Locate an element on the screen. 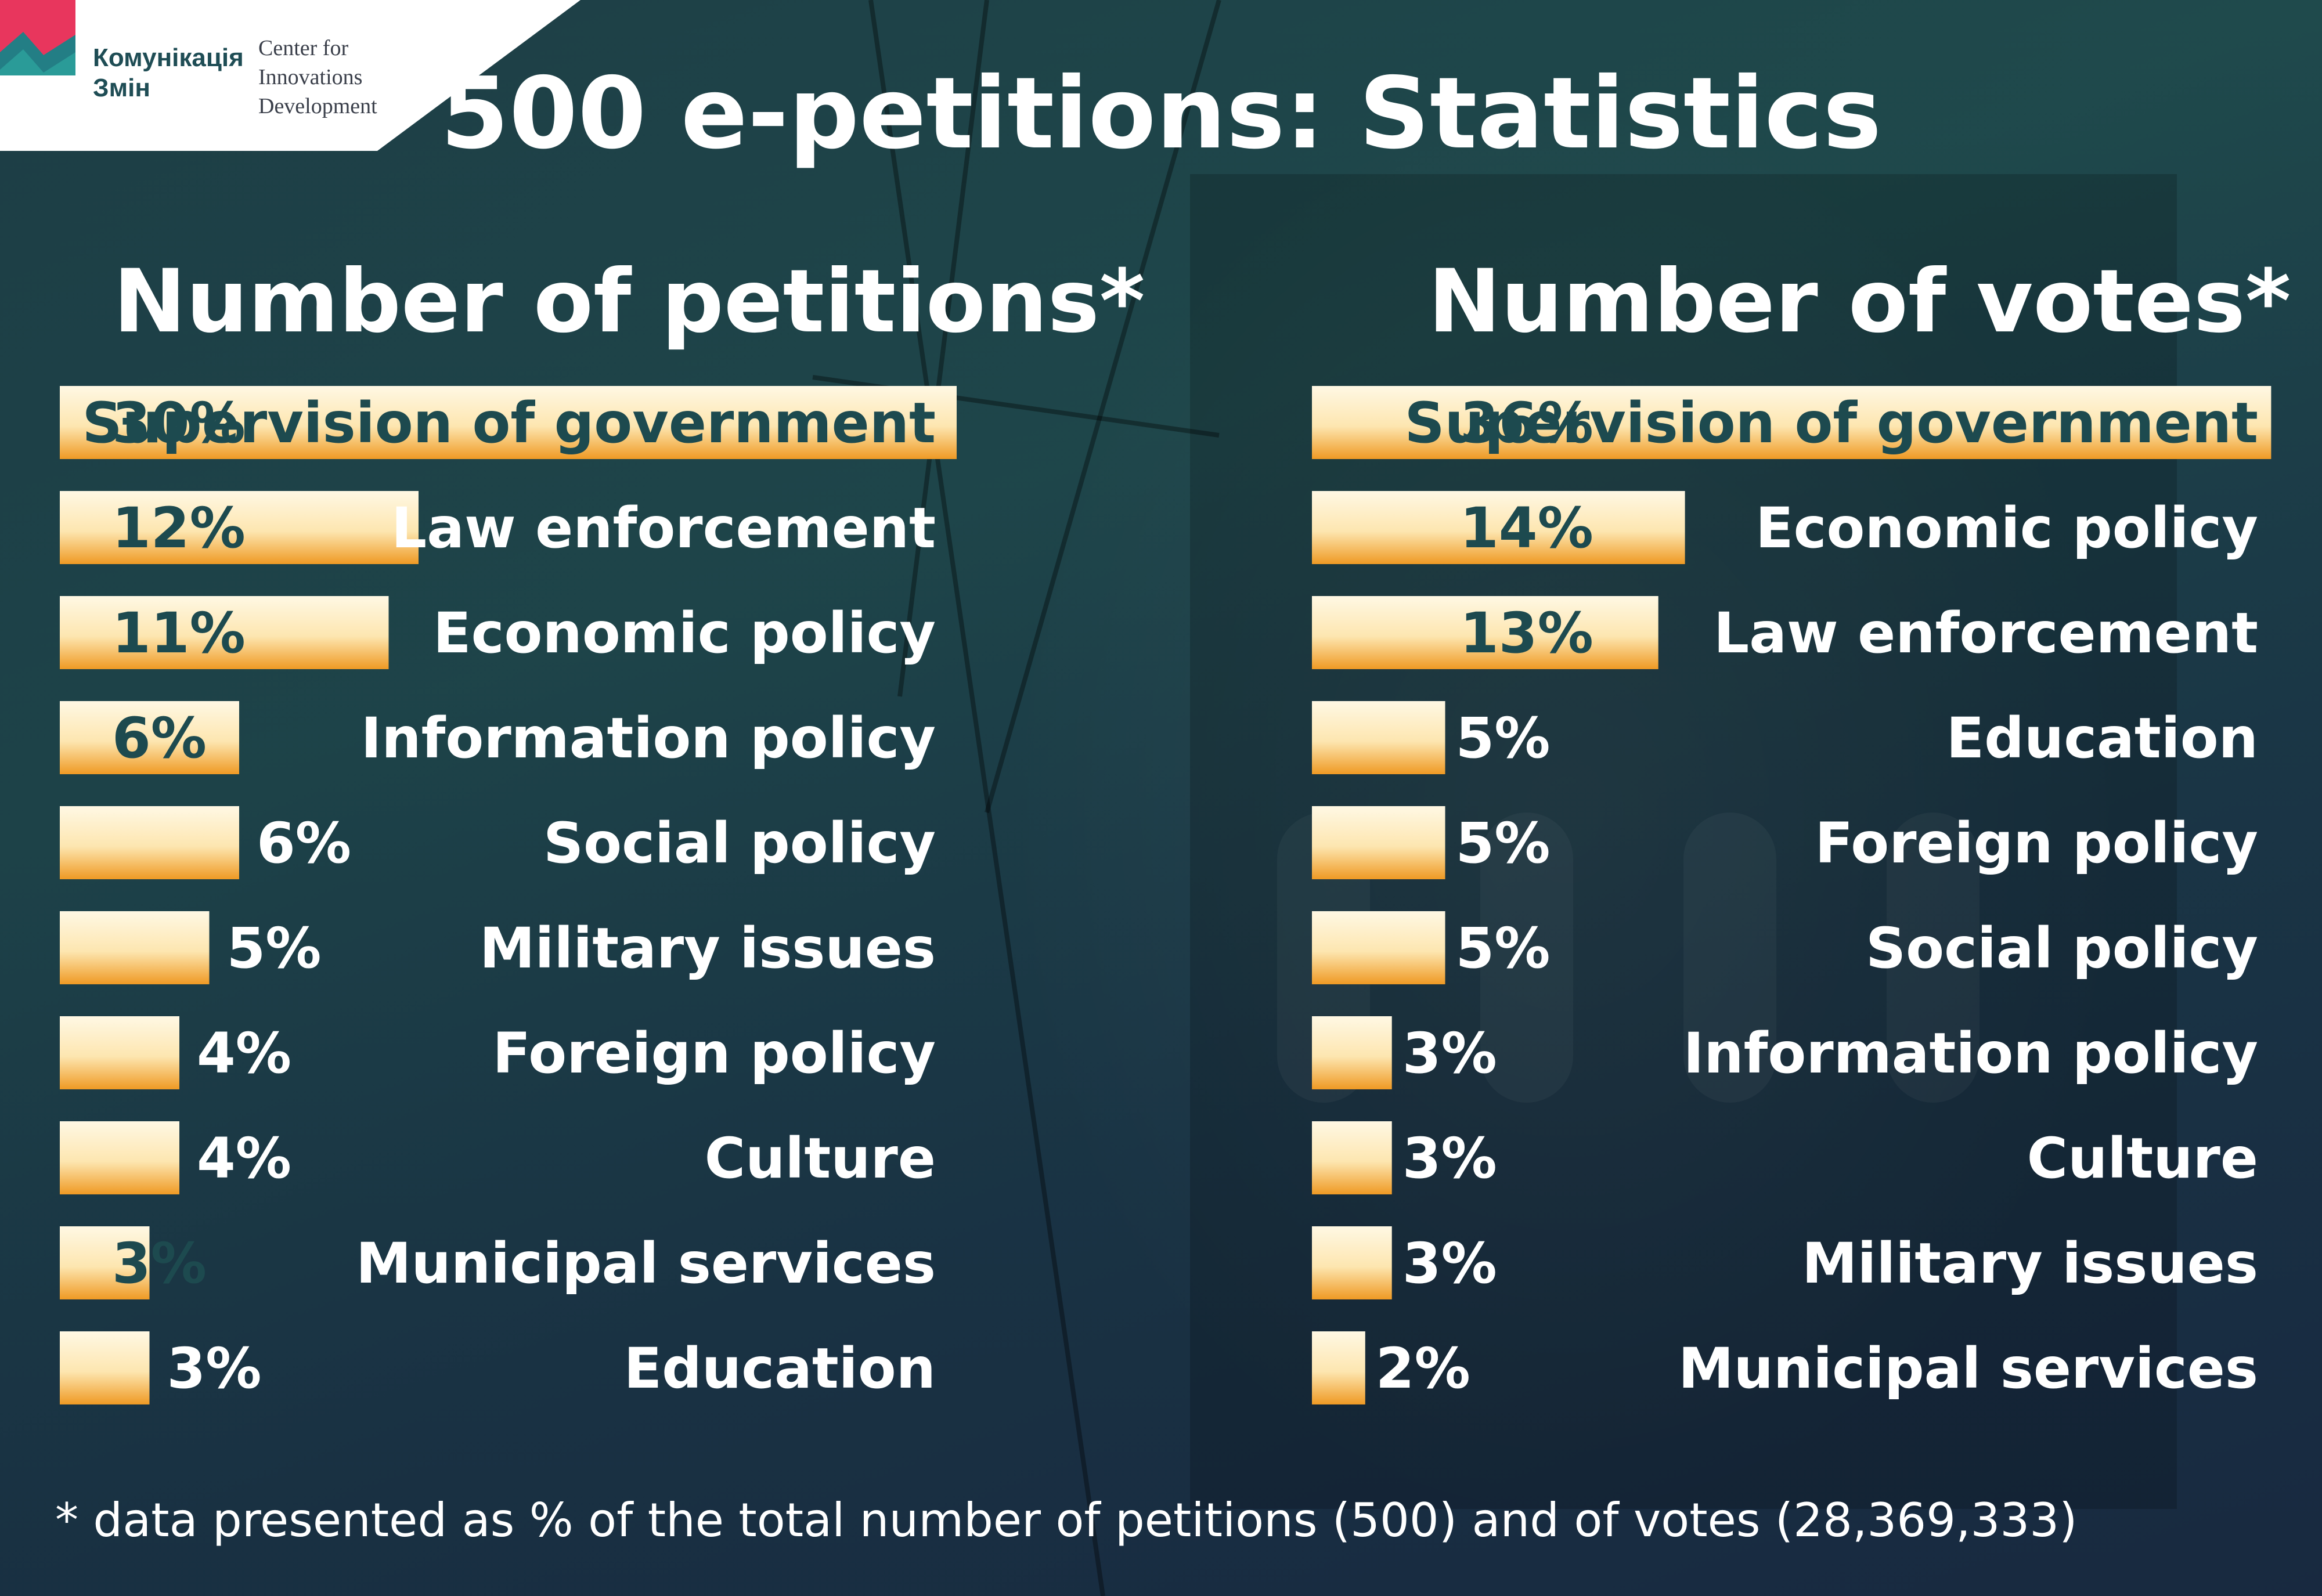  petitions-category-label: Information policy is located at coordinates (649, 738).